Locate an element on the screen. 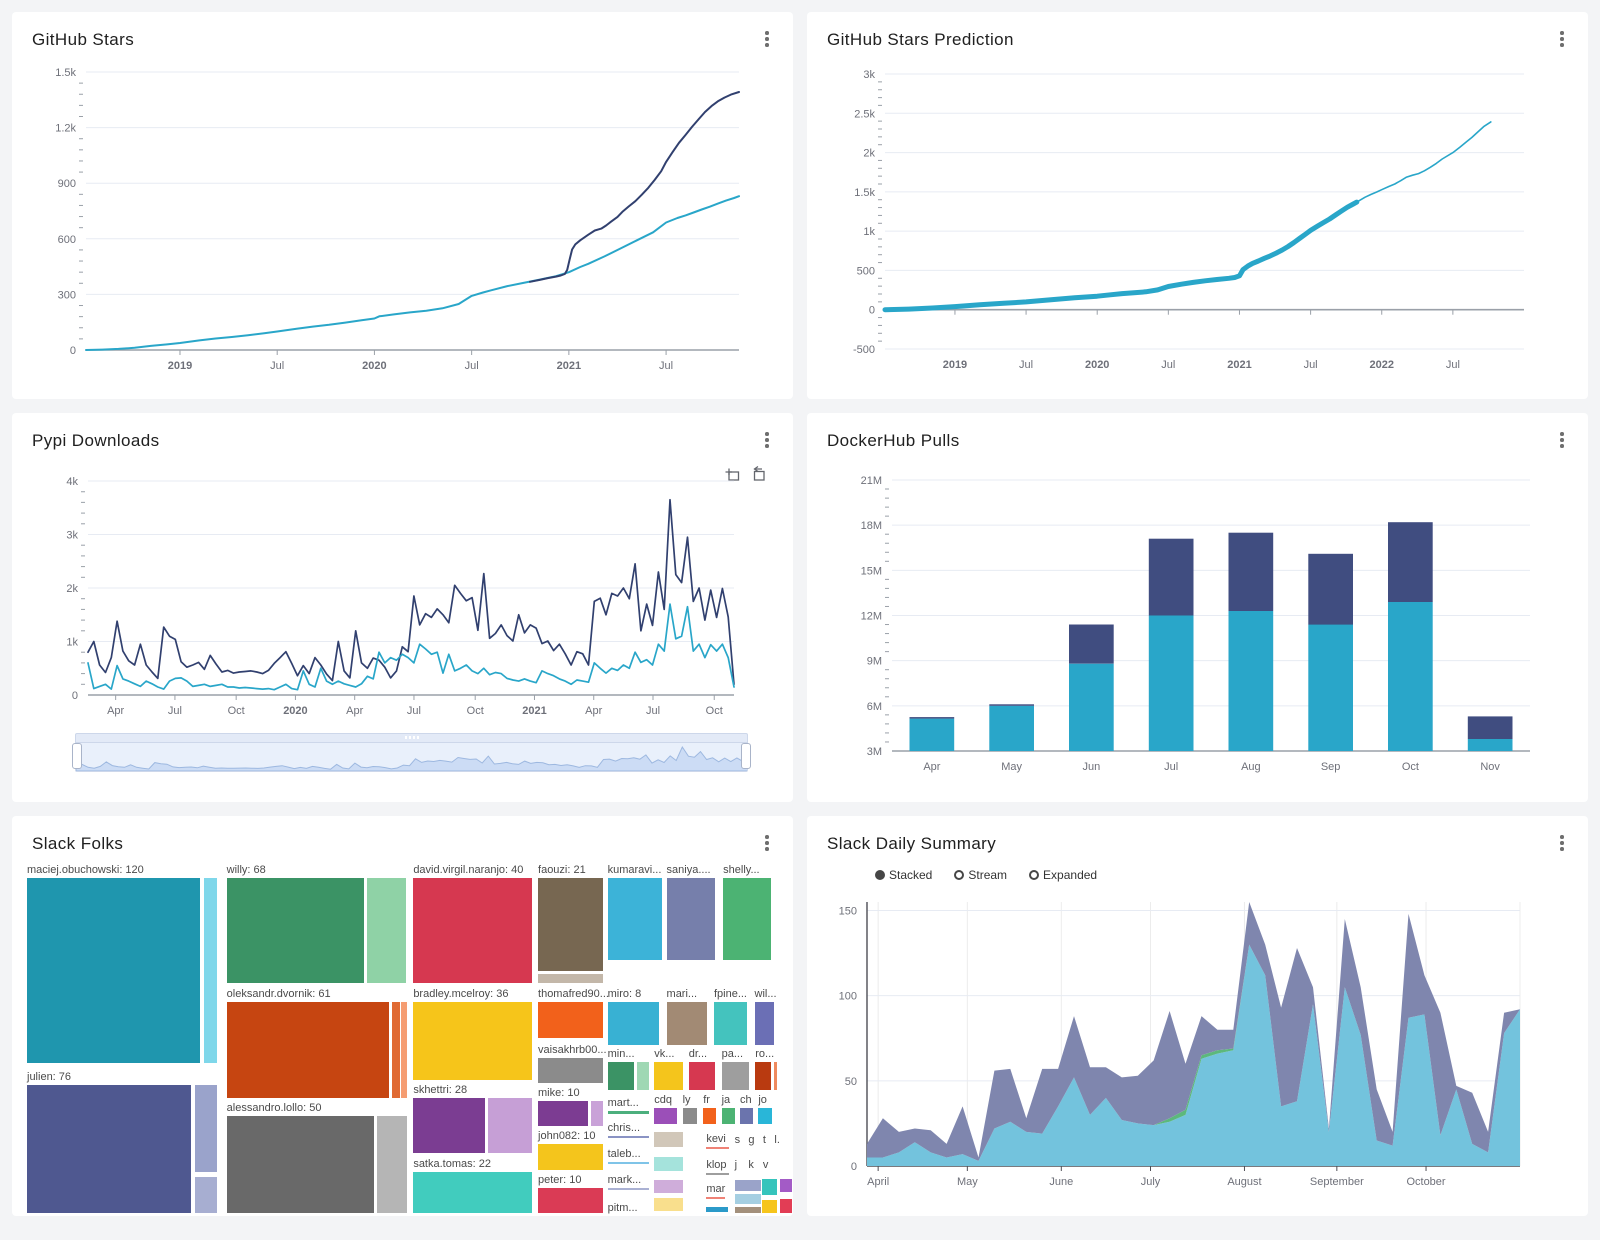  legend-stream: Stream is located at coordinates (980, 875).